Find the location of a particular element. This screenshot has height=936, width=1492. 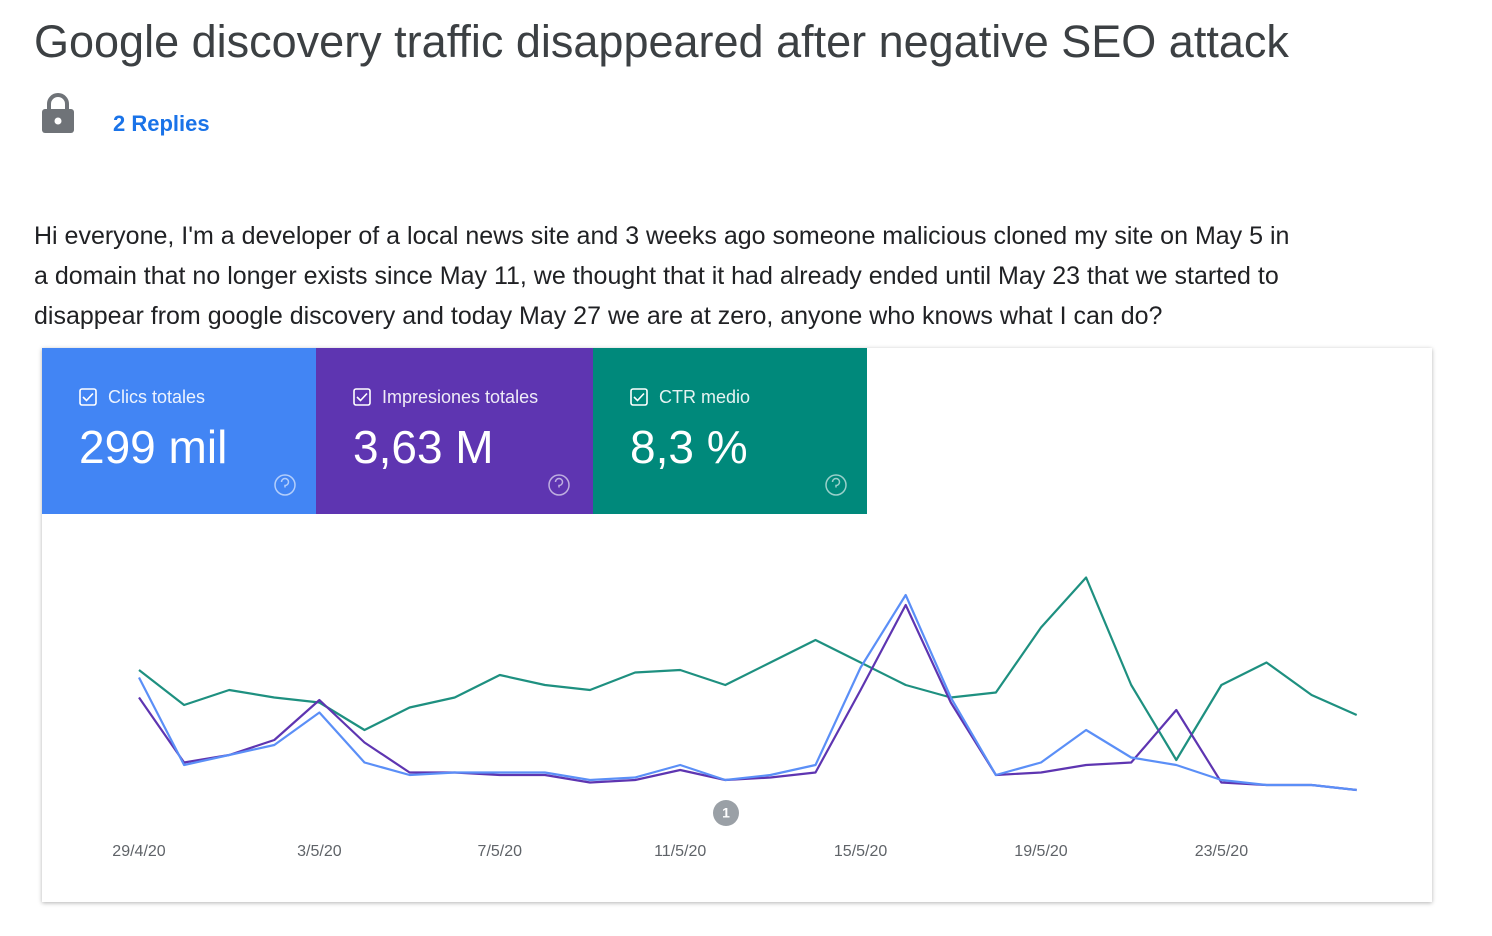

x-tick-label: 3/5/20 is located at coordinates (319, 851).